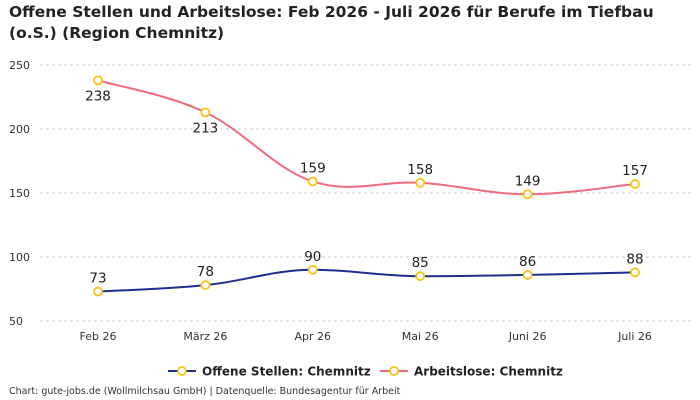 Image resolution: width=700 pixels, height=400 pixels. Describe the element at coordinates (527, 336) in the screenshot. I see `x-tick-label: Juni 26` at that location.